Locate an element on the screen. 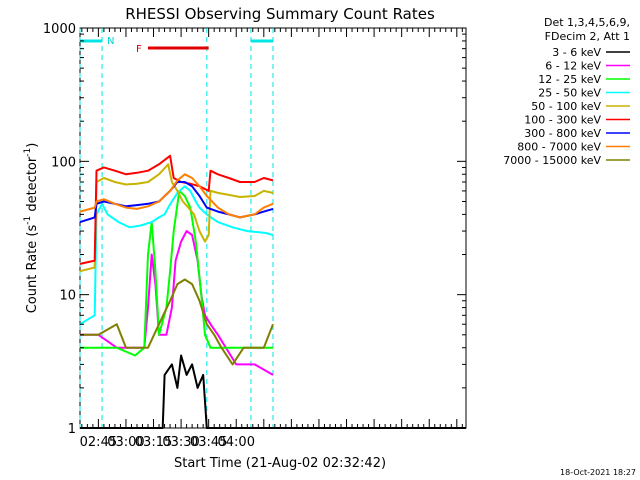 This screenshot has height=480, width=640. x-tick-label: 04:00 is located at coordinates (236, 442).